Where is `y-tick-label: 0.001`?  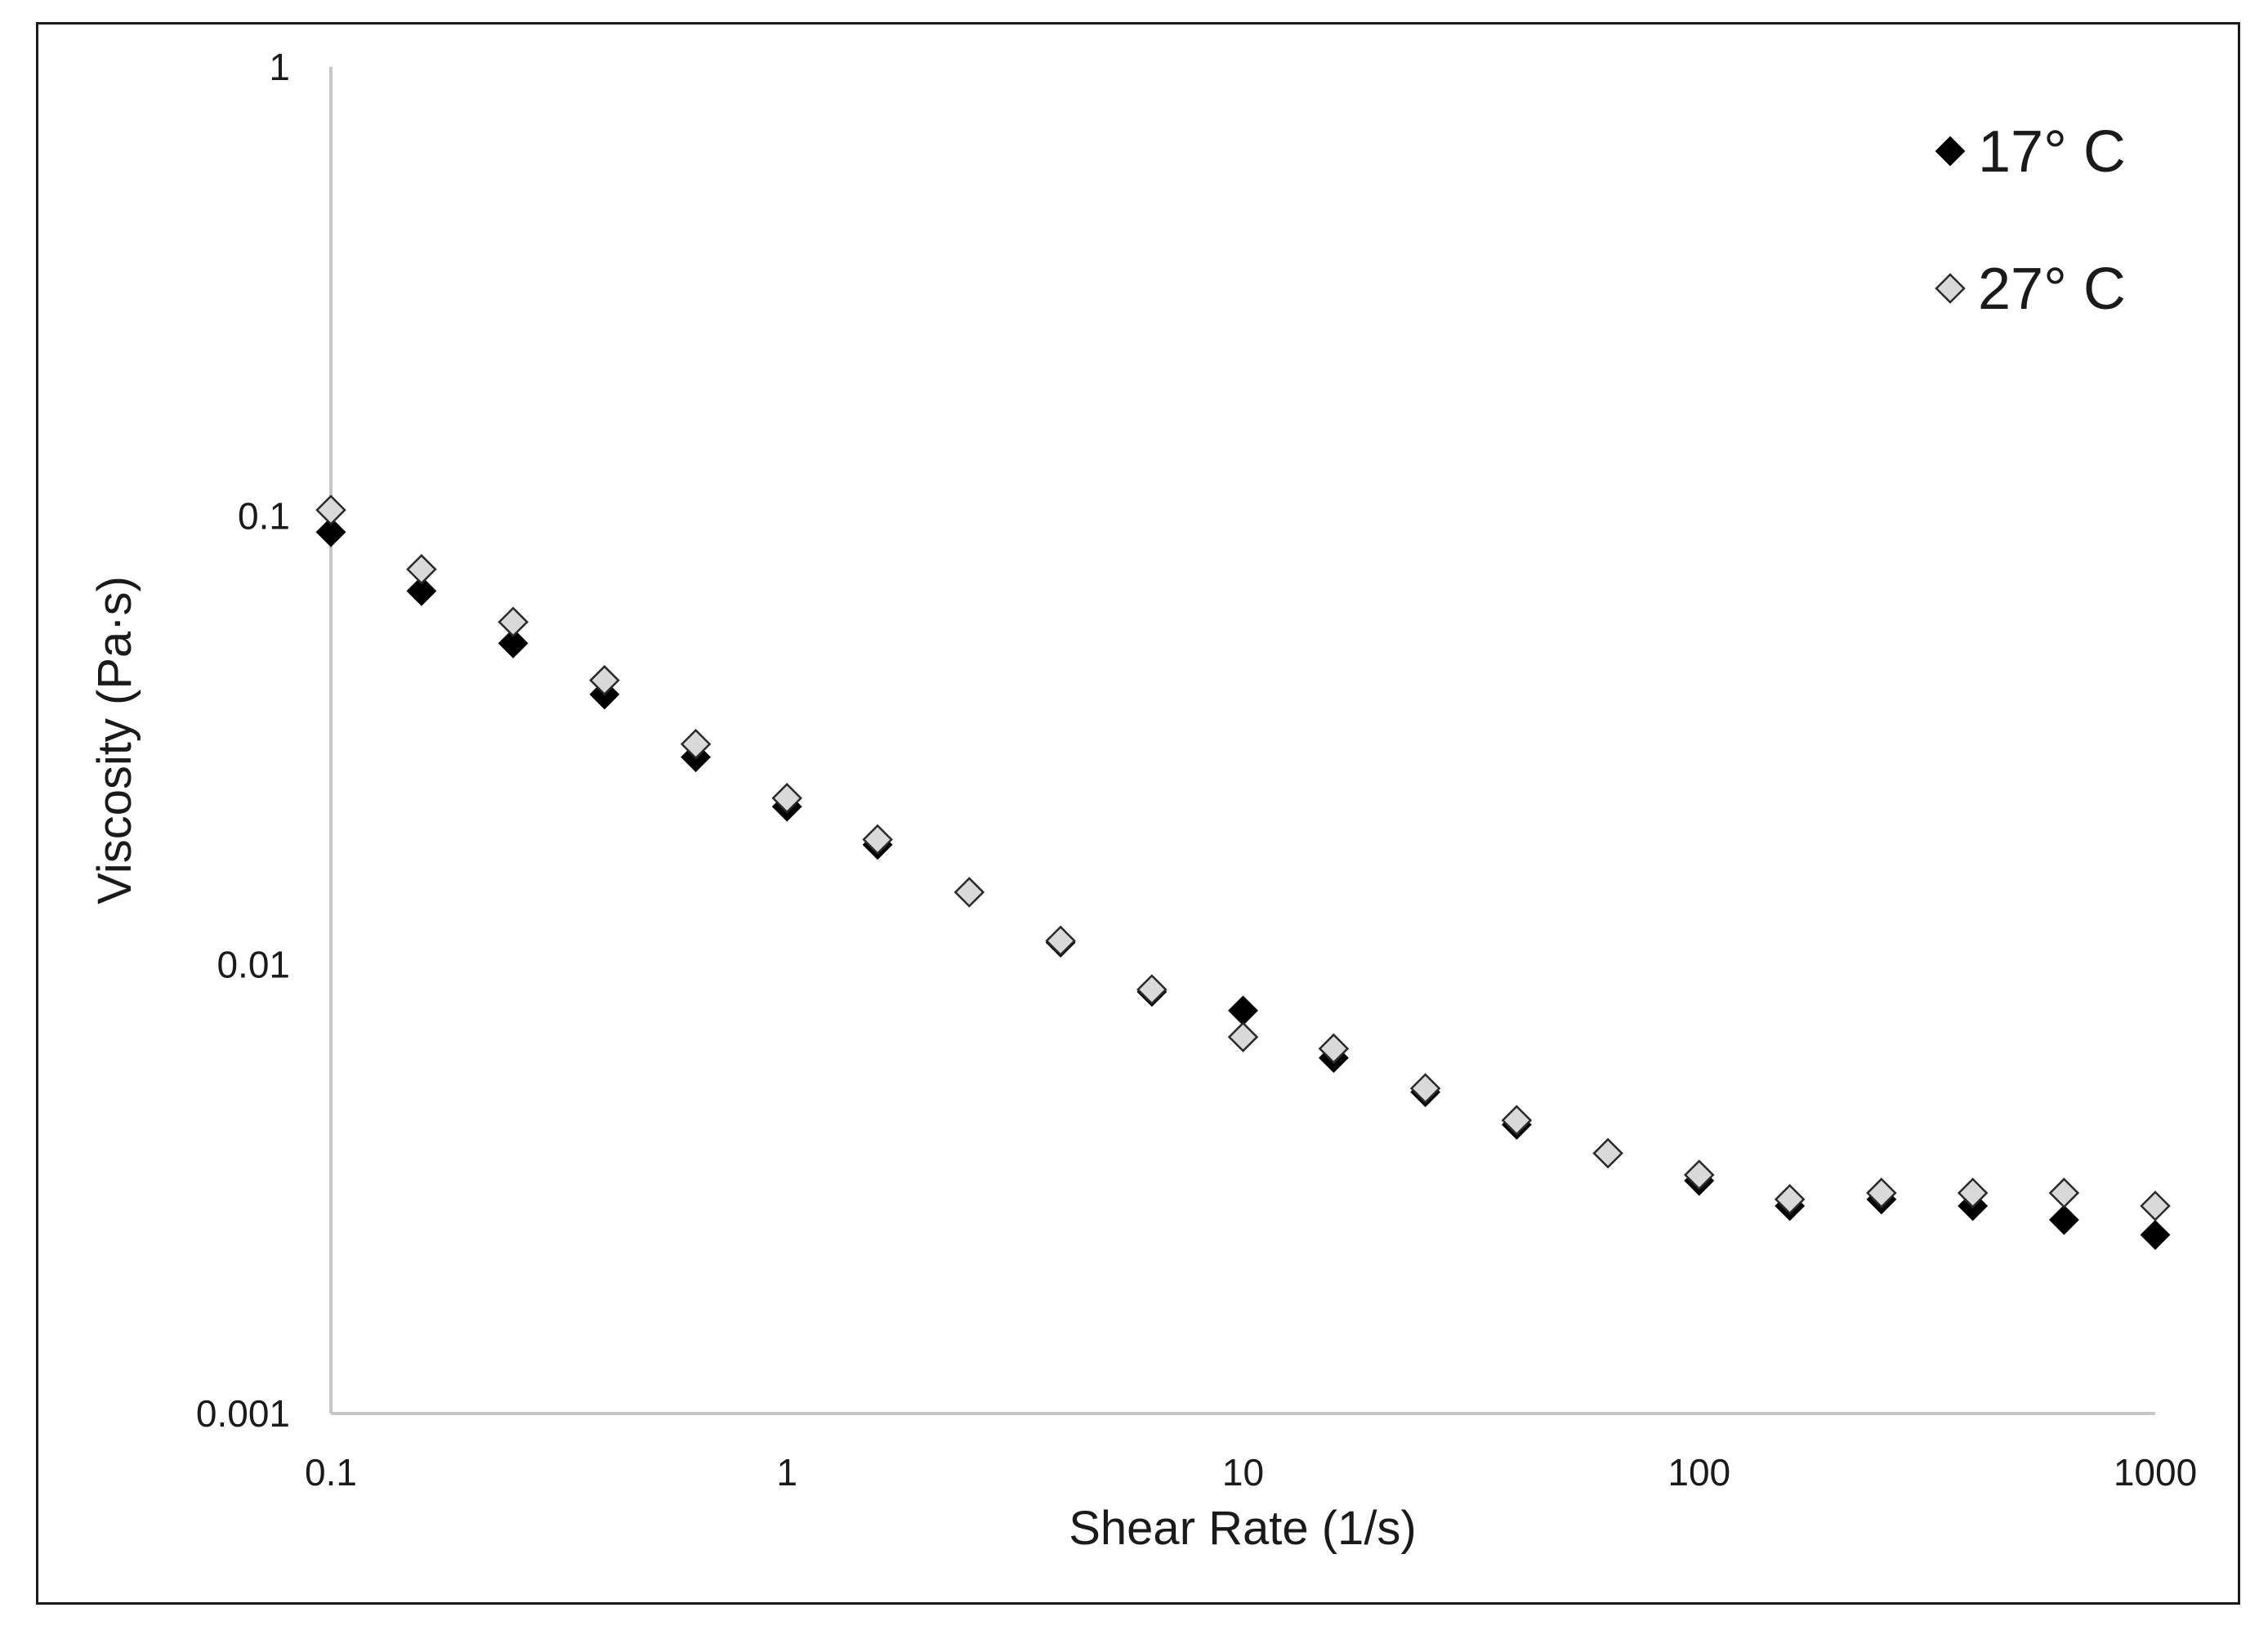 y-tick-label: 0.001 is located at coordinates (243, 1413).